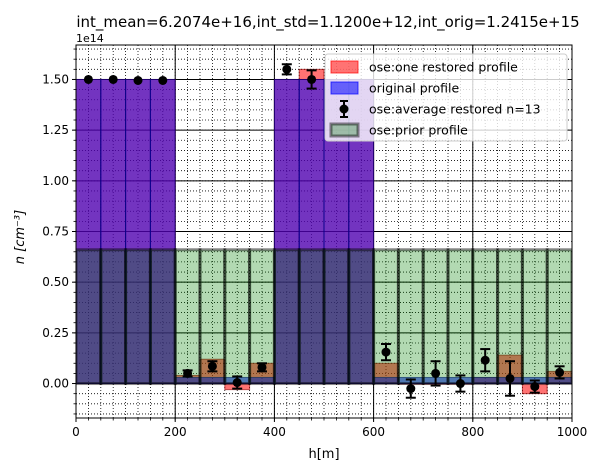  What do you see at coordinates (55, 130) in the screenshot?
I see `y-tick-label: 1.25` at bounding box center [55, 130].